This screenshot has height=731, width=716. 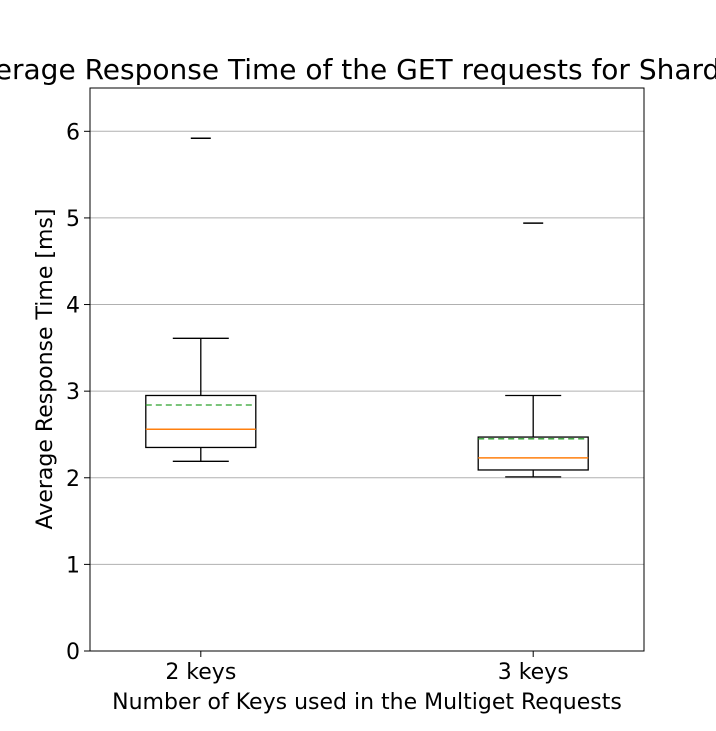 I want to click on y-tick-label: 1, so click(x=73, y=565).